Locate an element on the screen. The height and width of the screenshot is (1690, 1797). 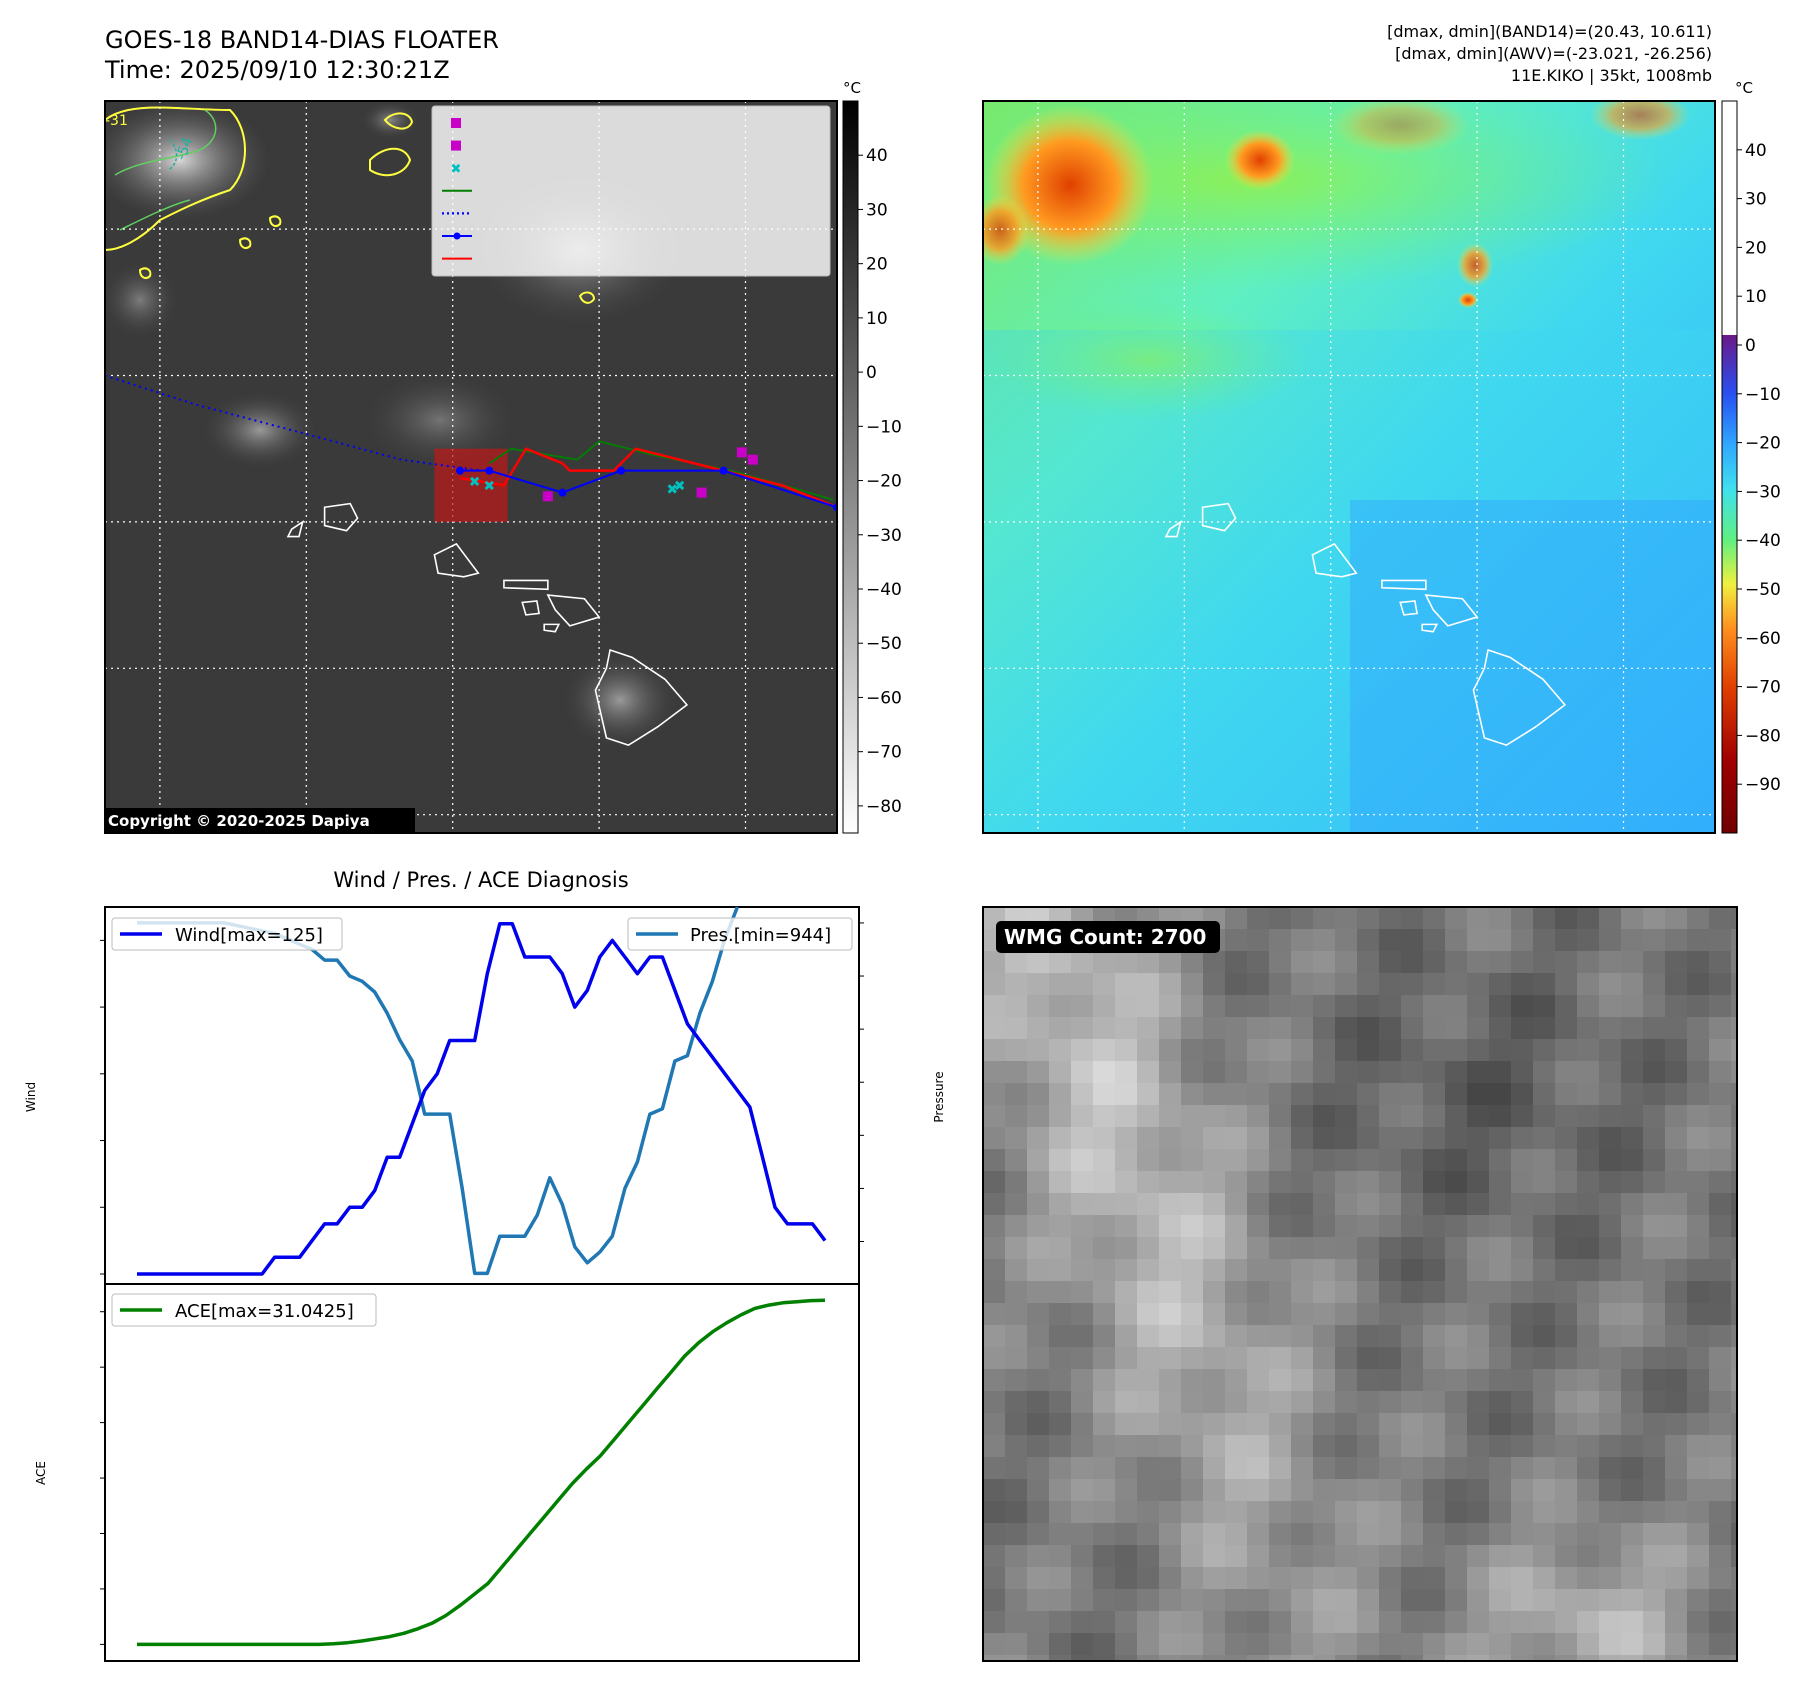
colorbar-tick-label: −60 is located at coordinates (1763, 639).